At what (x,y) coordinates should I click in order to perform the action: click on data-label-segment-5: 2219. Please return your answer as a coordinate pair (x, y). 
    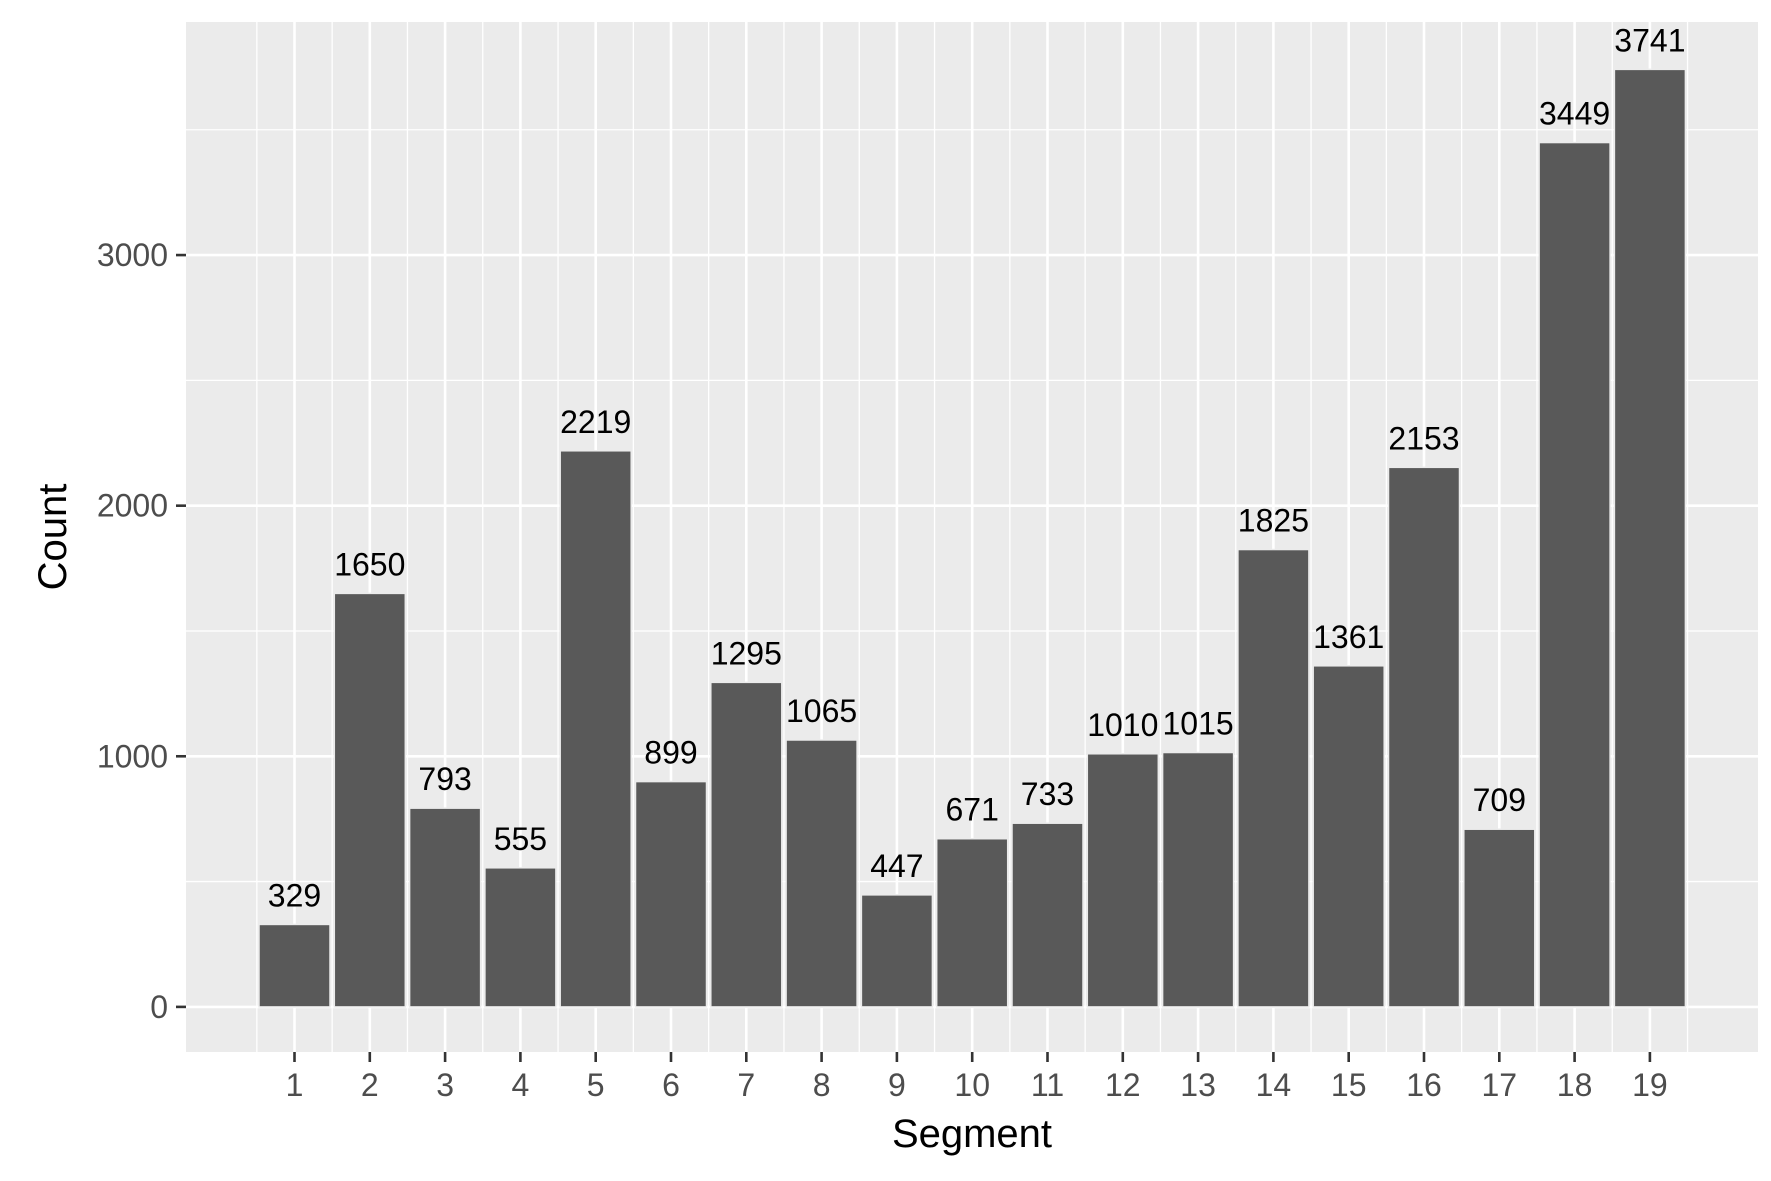
    Looking at the image, I should click on (595, 422).